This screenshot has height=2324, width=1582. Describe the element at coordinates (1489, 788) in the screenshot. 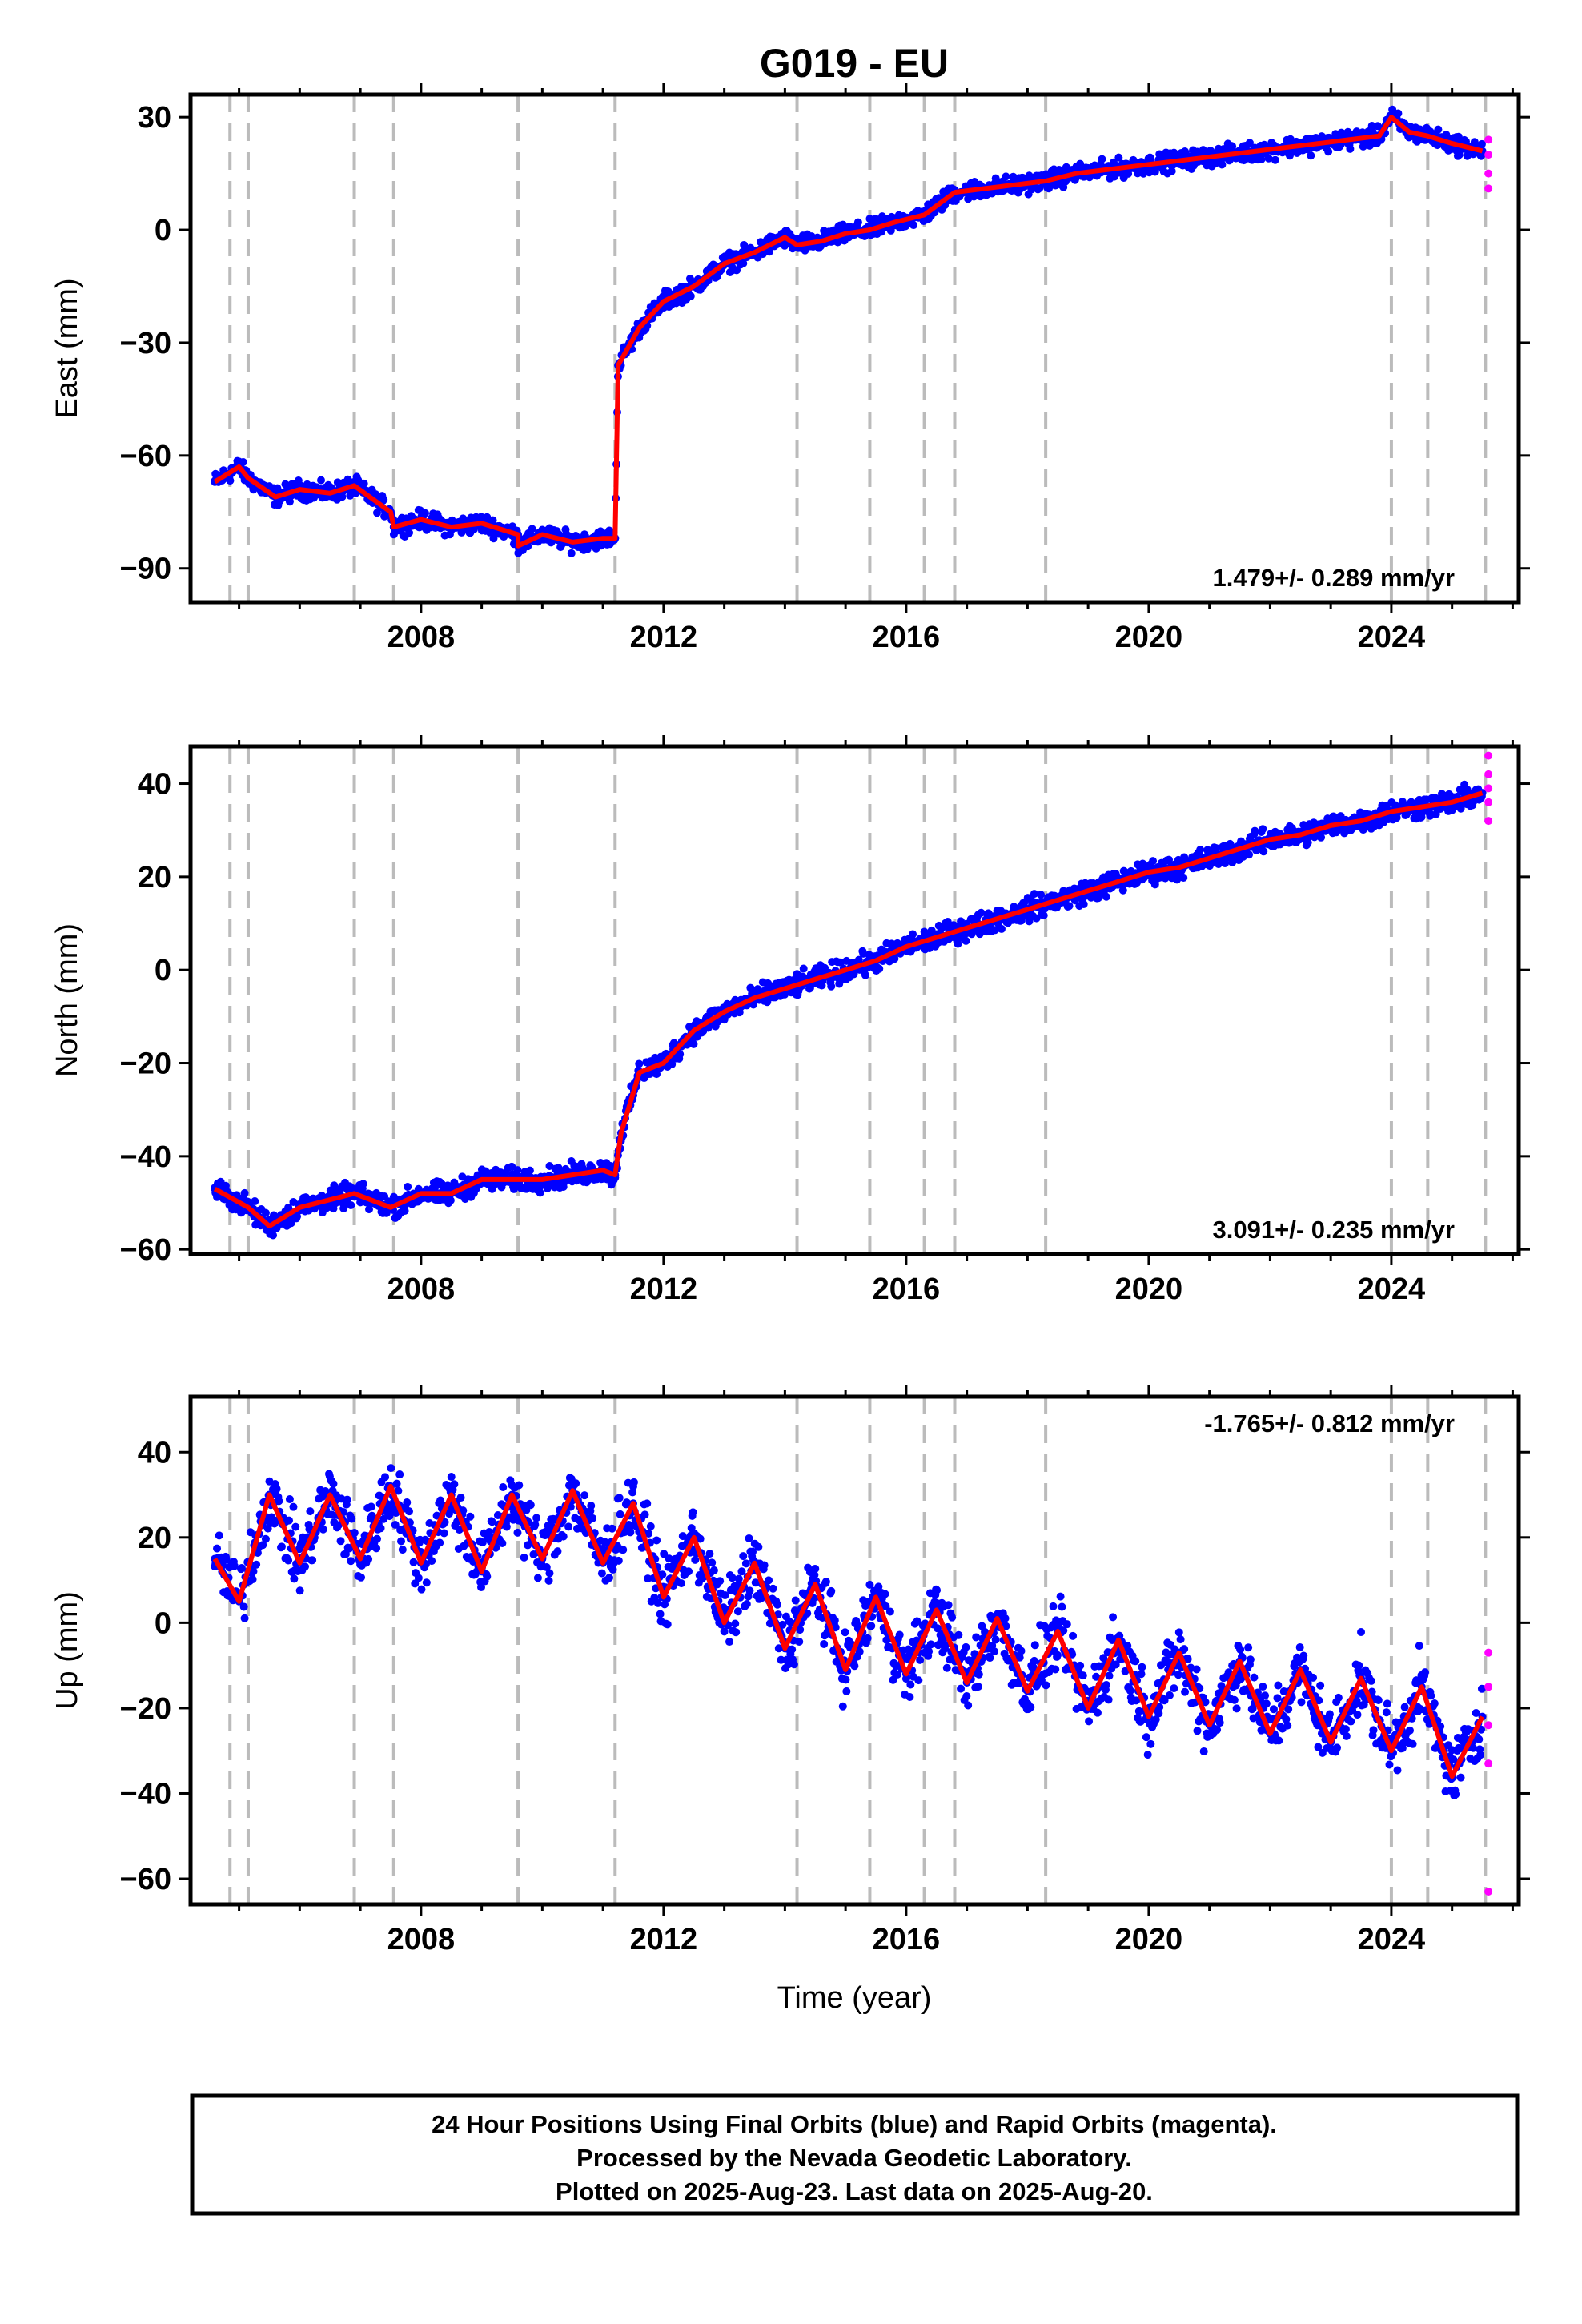

I see `rapid-orbit-points` at that location.